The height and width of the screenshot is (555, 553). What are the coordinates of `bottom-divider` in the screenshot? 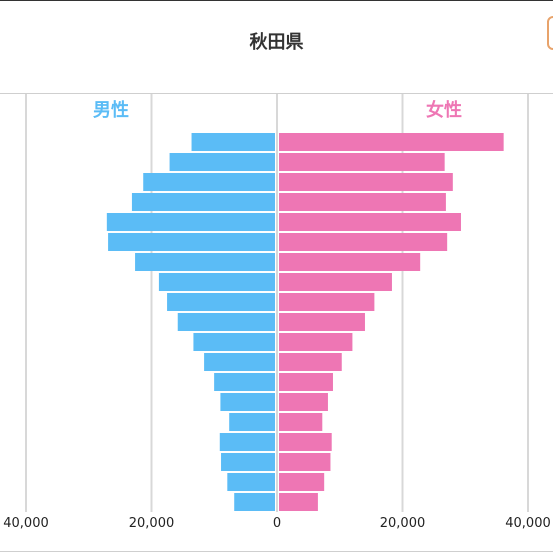 It's located at (276, 551).